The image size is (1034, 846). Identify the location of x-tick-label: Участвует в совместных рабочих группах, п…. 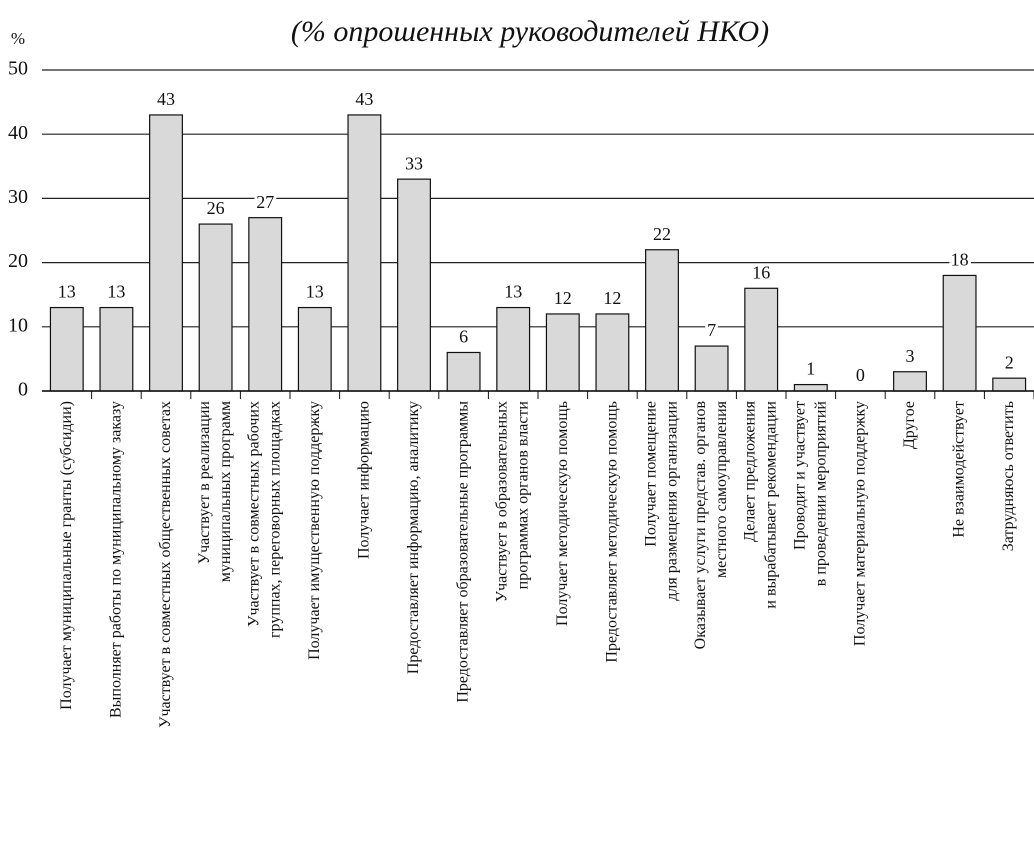
(264, 519).